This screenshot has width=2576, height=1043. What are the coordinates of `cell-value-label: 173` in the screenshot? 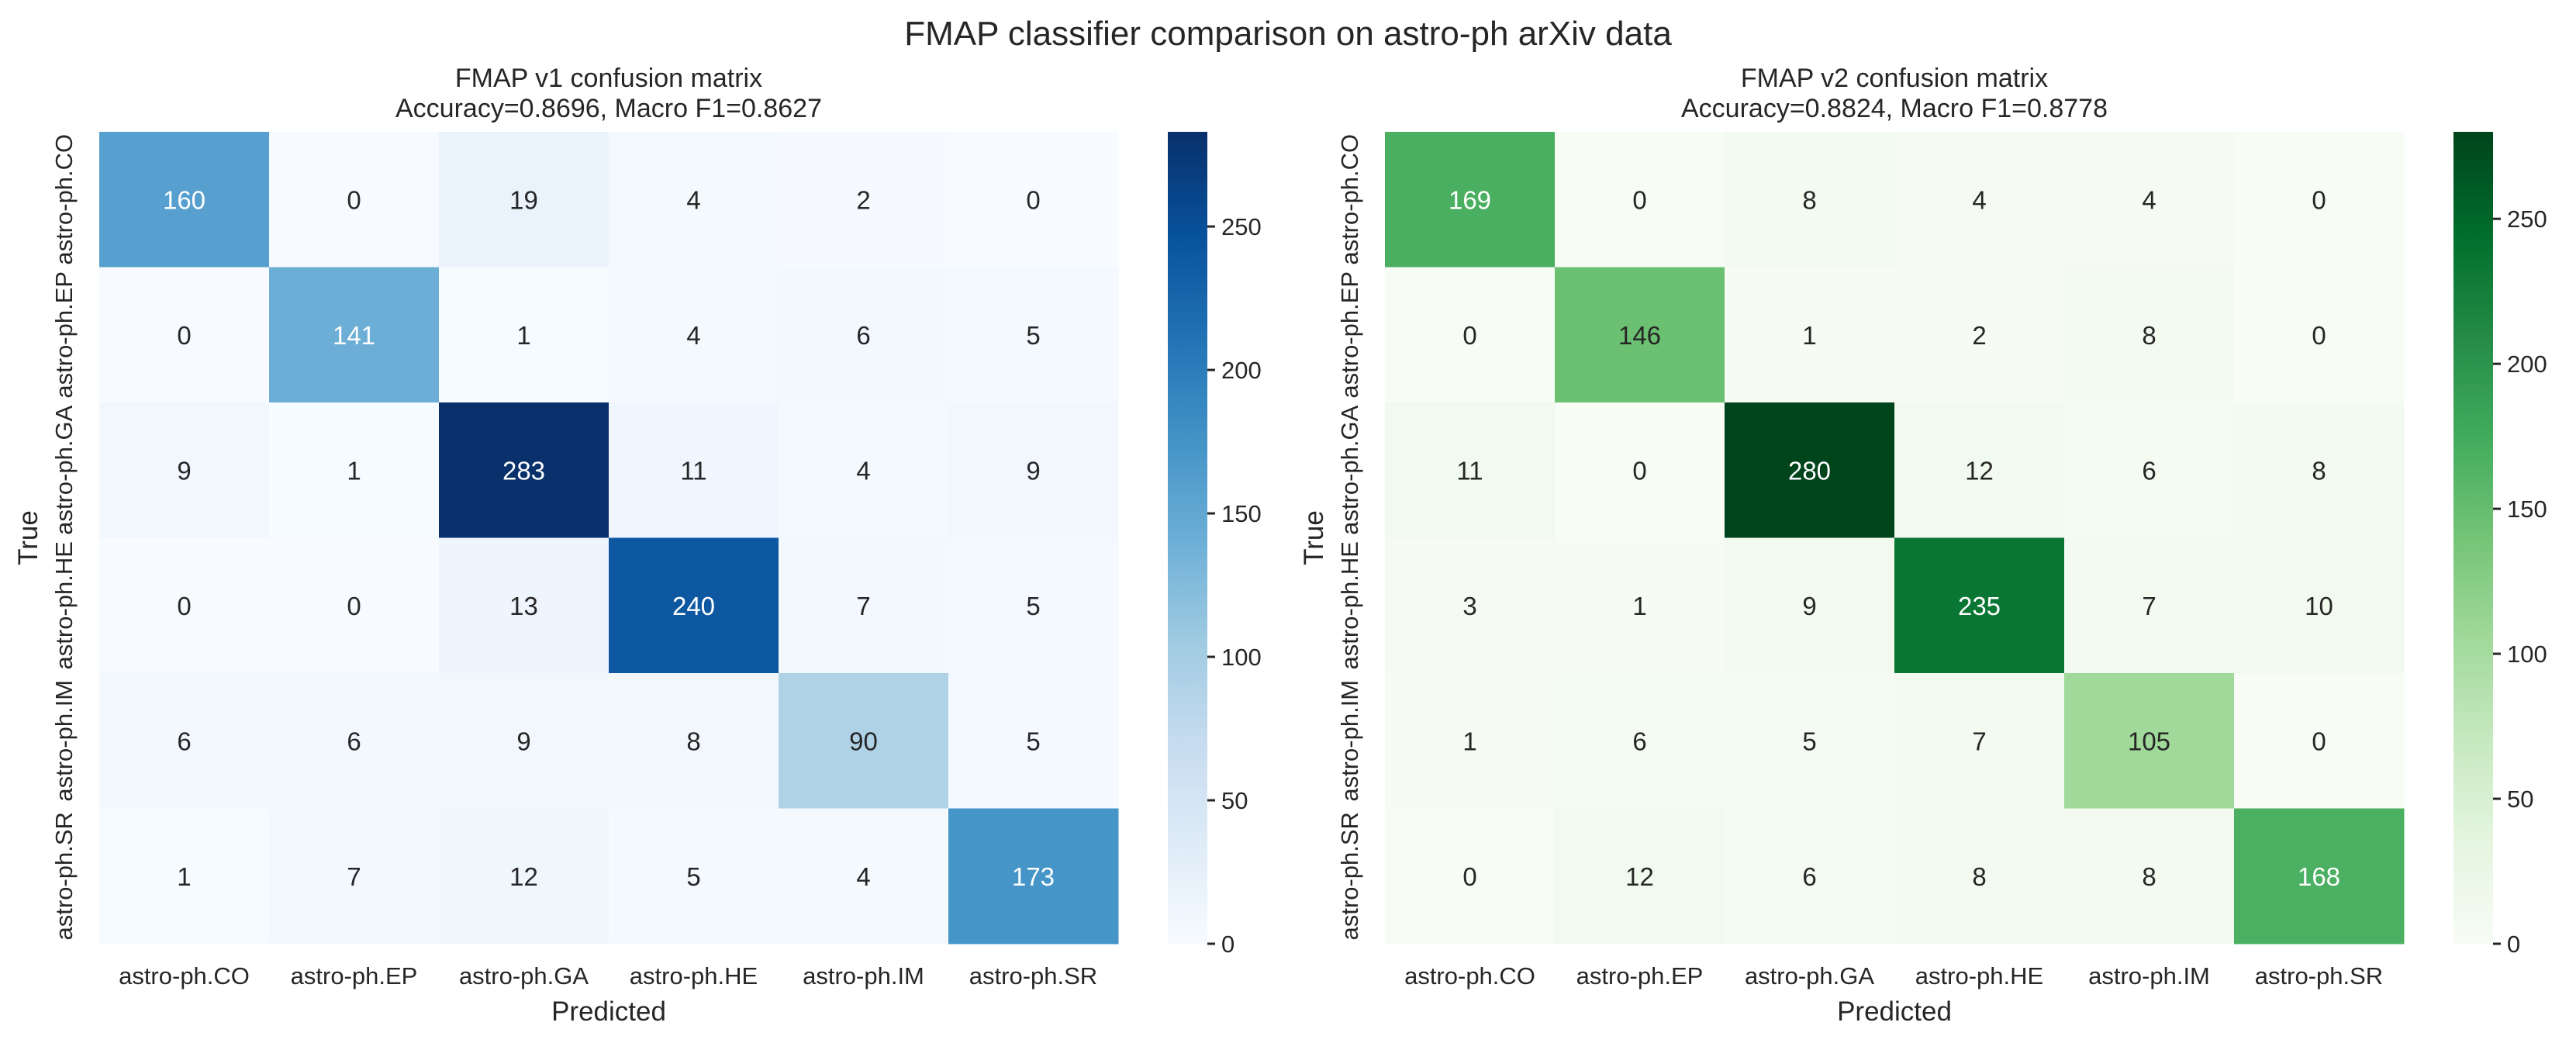 It's located at (1034, 876).